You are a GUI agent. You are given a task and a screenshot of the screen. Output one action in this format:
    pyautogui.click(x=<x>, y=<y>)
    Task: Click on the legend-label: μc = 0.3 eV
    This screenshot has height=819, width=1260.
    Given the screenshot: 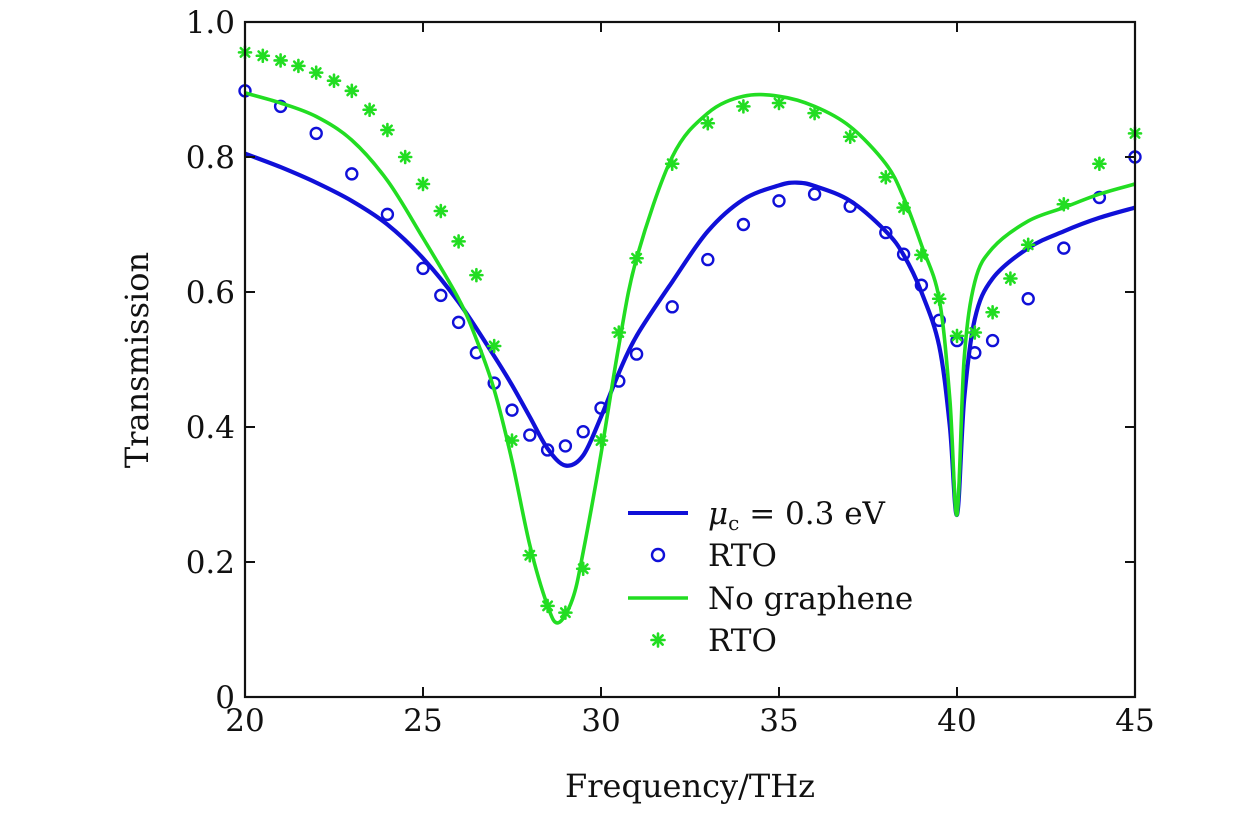 What is the action you would take?
    pyautogui.click(x=797, y=515)
    